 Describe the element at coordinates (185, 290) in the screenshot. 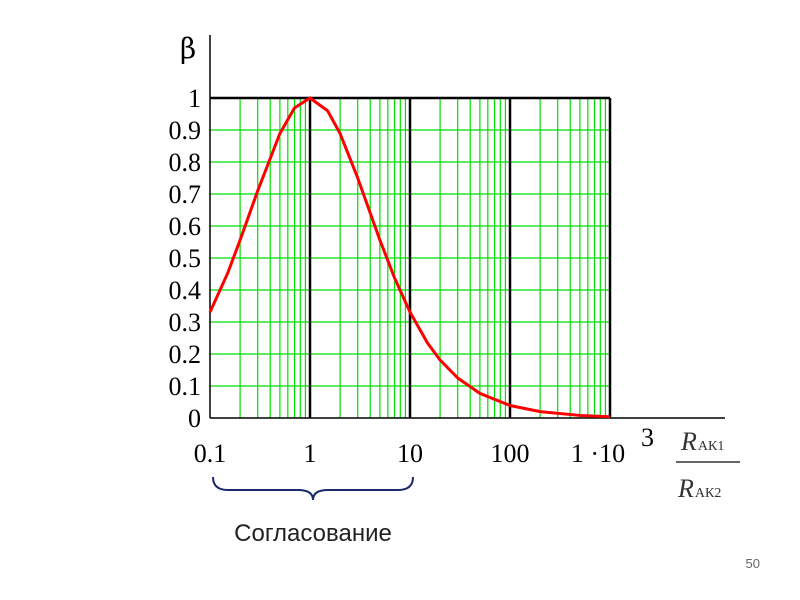

I see `y-tick-label: 0.4` at that location.